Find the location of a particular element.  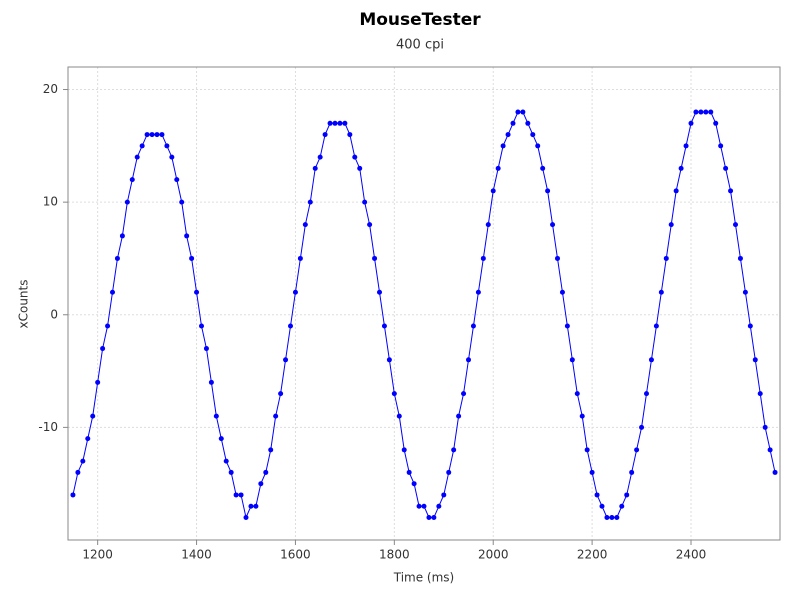

x-tick-label: 1400 is located at coordinates (196, 555).